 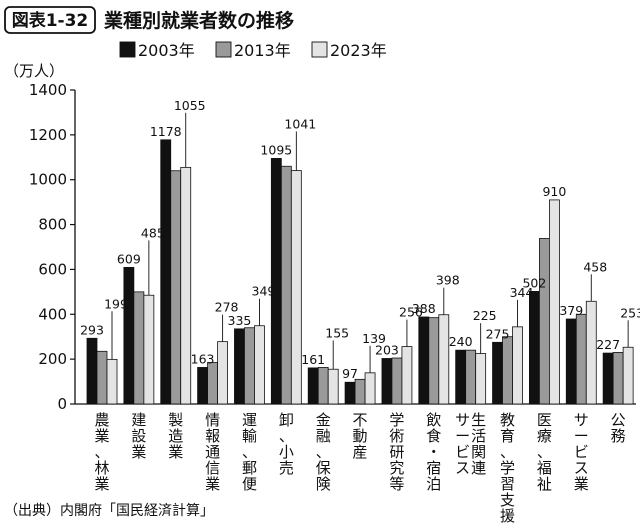 I want to click on category-label: サービス業, so click(x=581, y=452).